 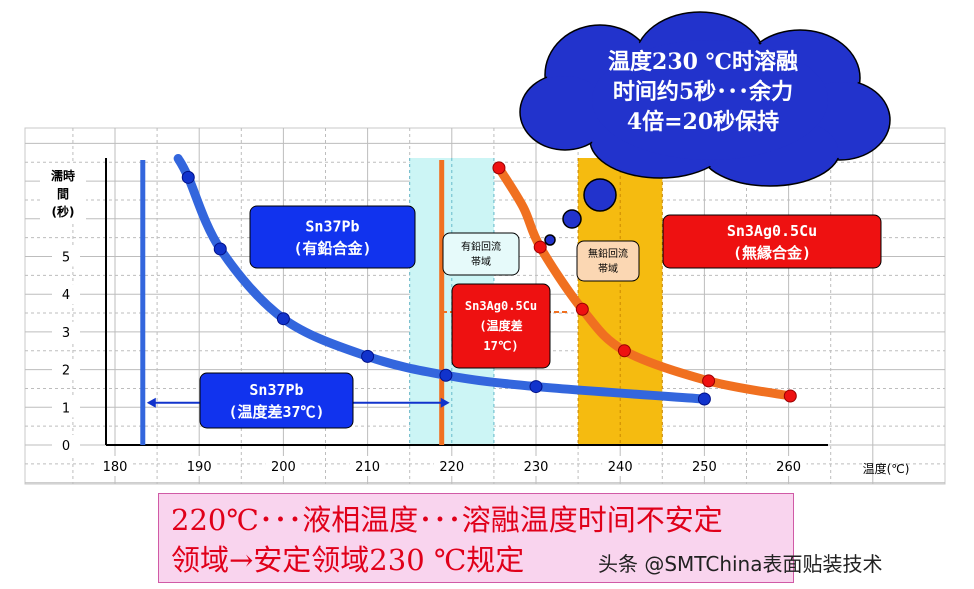 I want to click on y-tick-label: 3, so click(x=66, y=333).